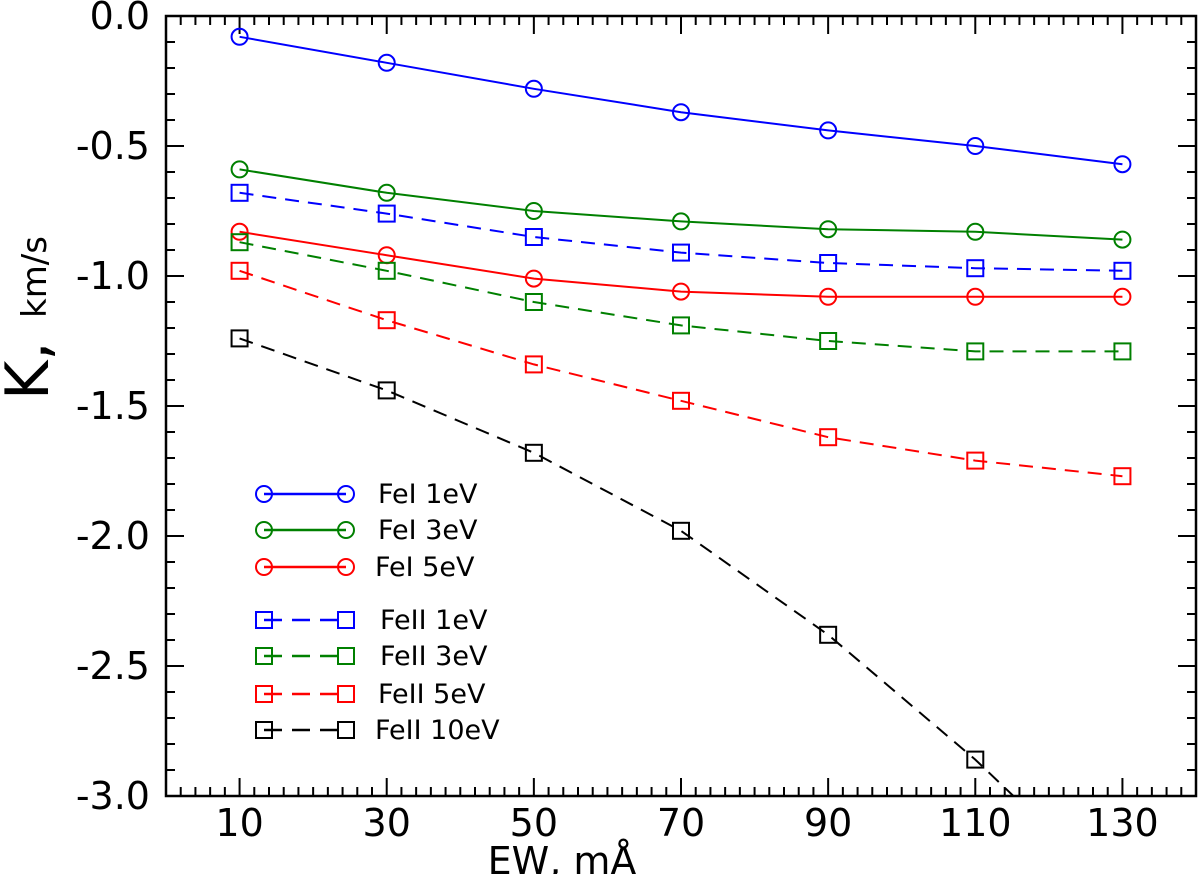 This screenshot has height=874, width=1200. What do you see at coordinates (432, 694) in the screenshot?
I see `legend-label: FeII 5eV` at bounding box center [432, 694].